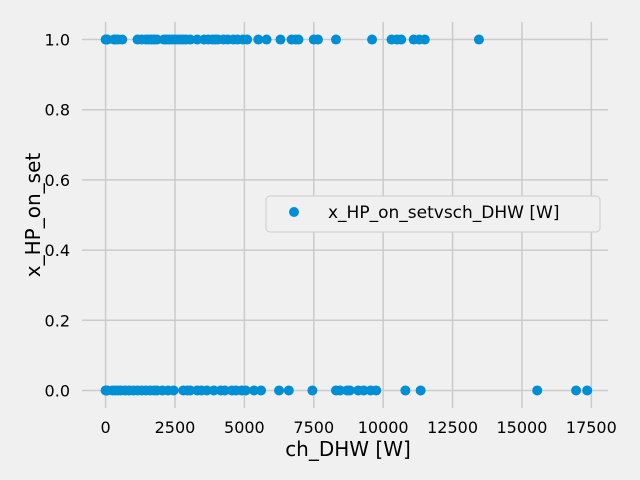 The width and height of the screenshot is (640, 480). I want to click on x-tick-label: 5000, so click(244, 427).